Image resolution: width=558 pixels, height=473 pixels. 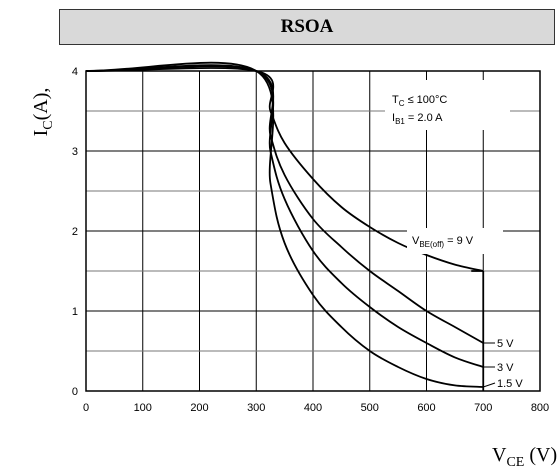 What do you see at coordinates (540, 455) in the screenshot?
I see `x-axis-title-rest: (V)` at bounding box center [540, 455].